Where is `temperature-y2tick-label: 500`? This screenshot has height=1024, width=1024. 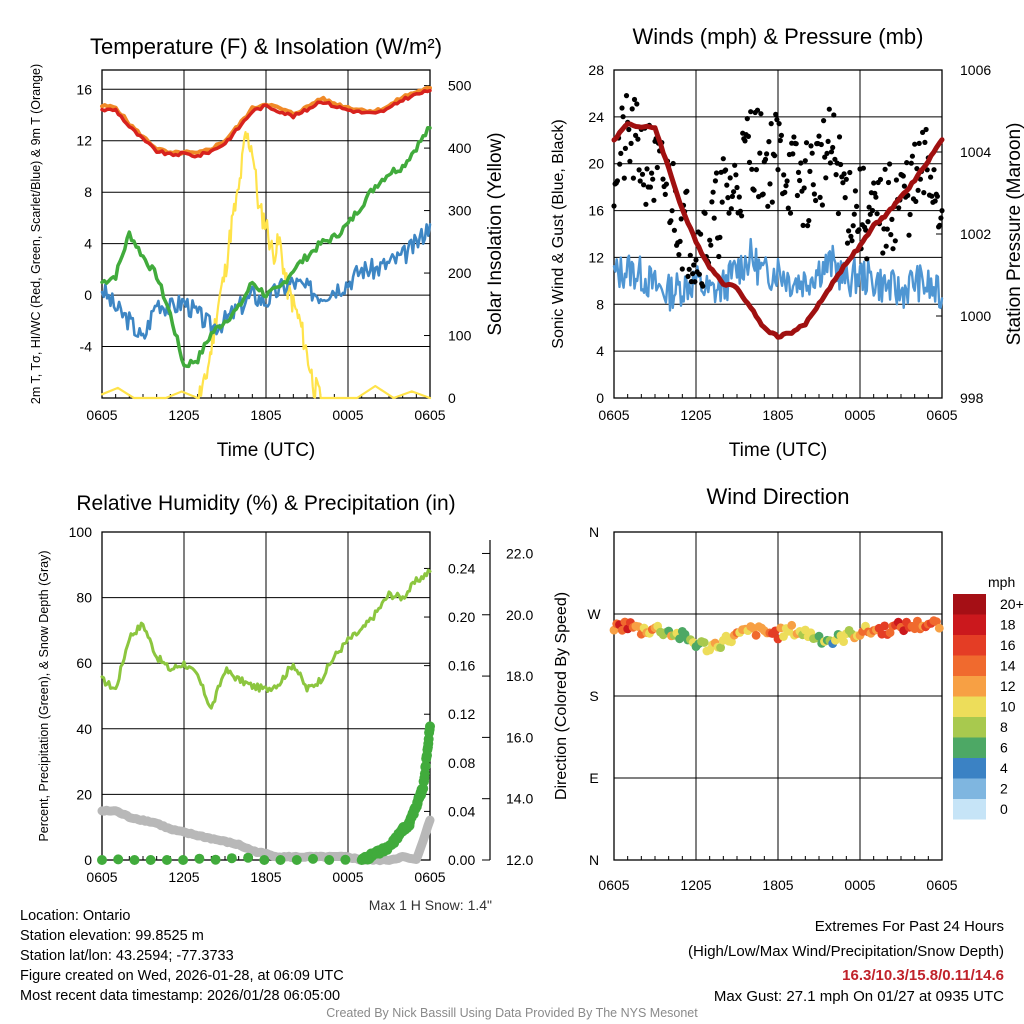 temperature-y2tick-label: 500 is located at coordinates (460, 86).